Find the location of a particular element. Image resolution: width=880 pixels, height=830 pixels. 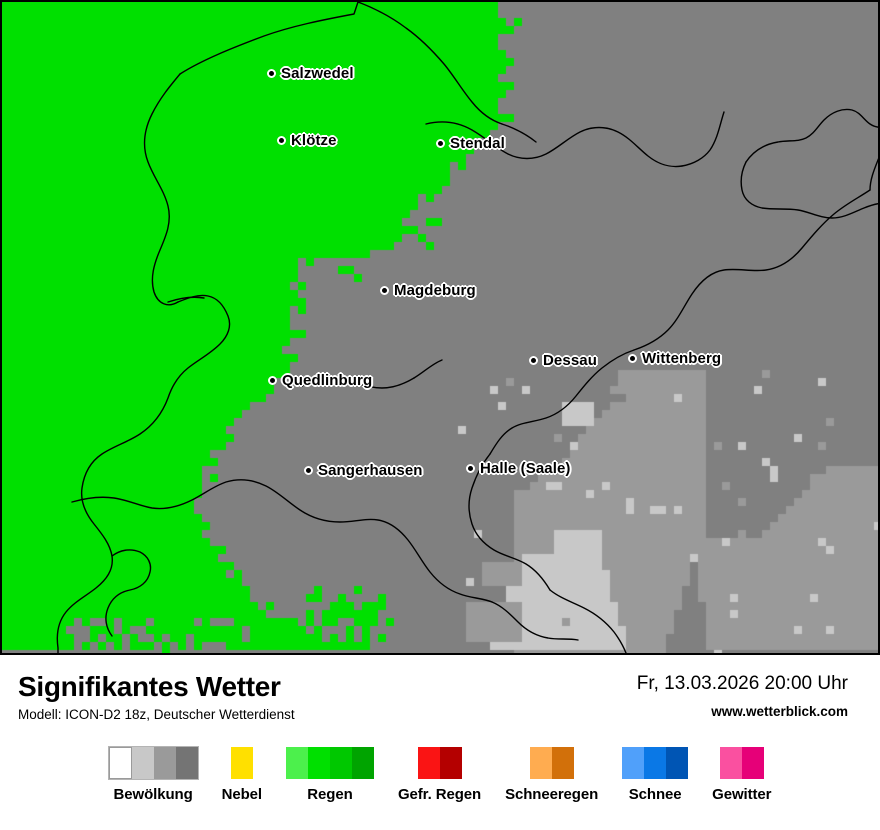

website-link: www.wetterblick.com is located at coordinates (779, 711).